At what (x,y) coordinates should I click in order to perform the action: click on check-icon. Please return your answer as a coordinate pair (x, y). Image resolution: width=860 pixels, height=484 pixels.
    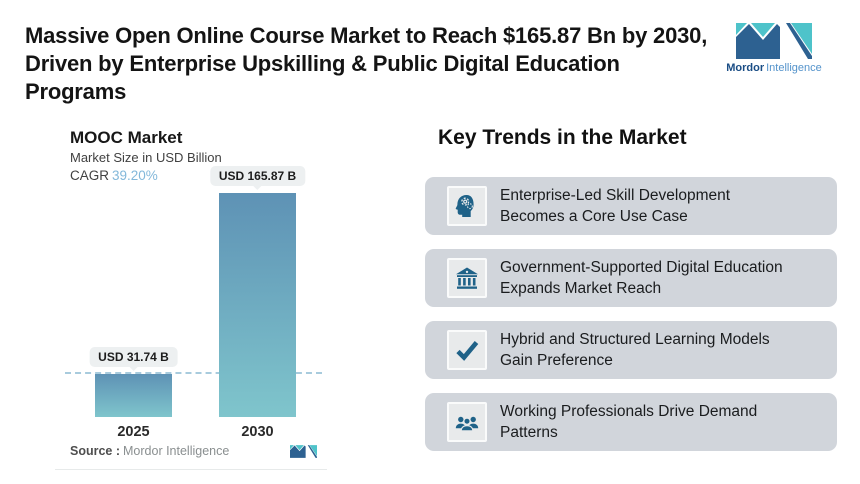
    Looking at the image, I should click on (467, 351).